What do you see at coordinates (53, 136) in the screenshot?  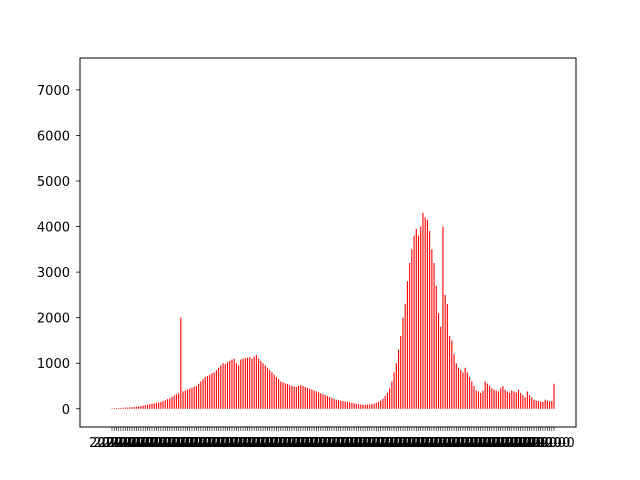 I see `y-tick-label: 6000` at bounding box center [53, 136].